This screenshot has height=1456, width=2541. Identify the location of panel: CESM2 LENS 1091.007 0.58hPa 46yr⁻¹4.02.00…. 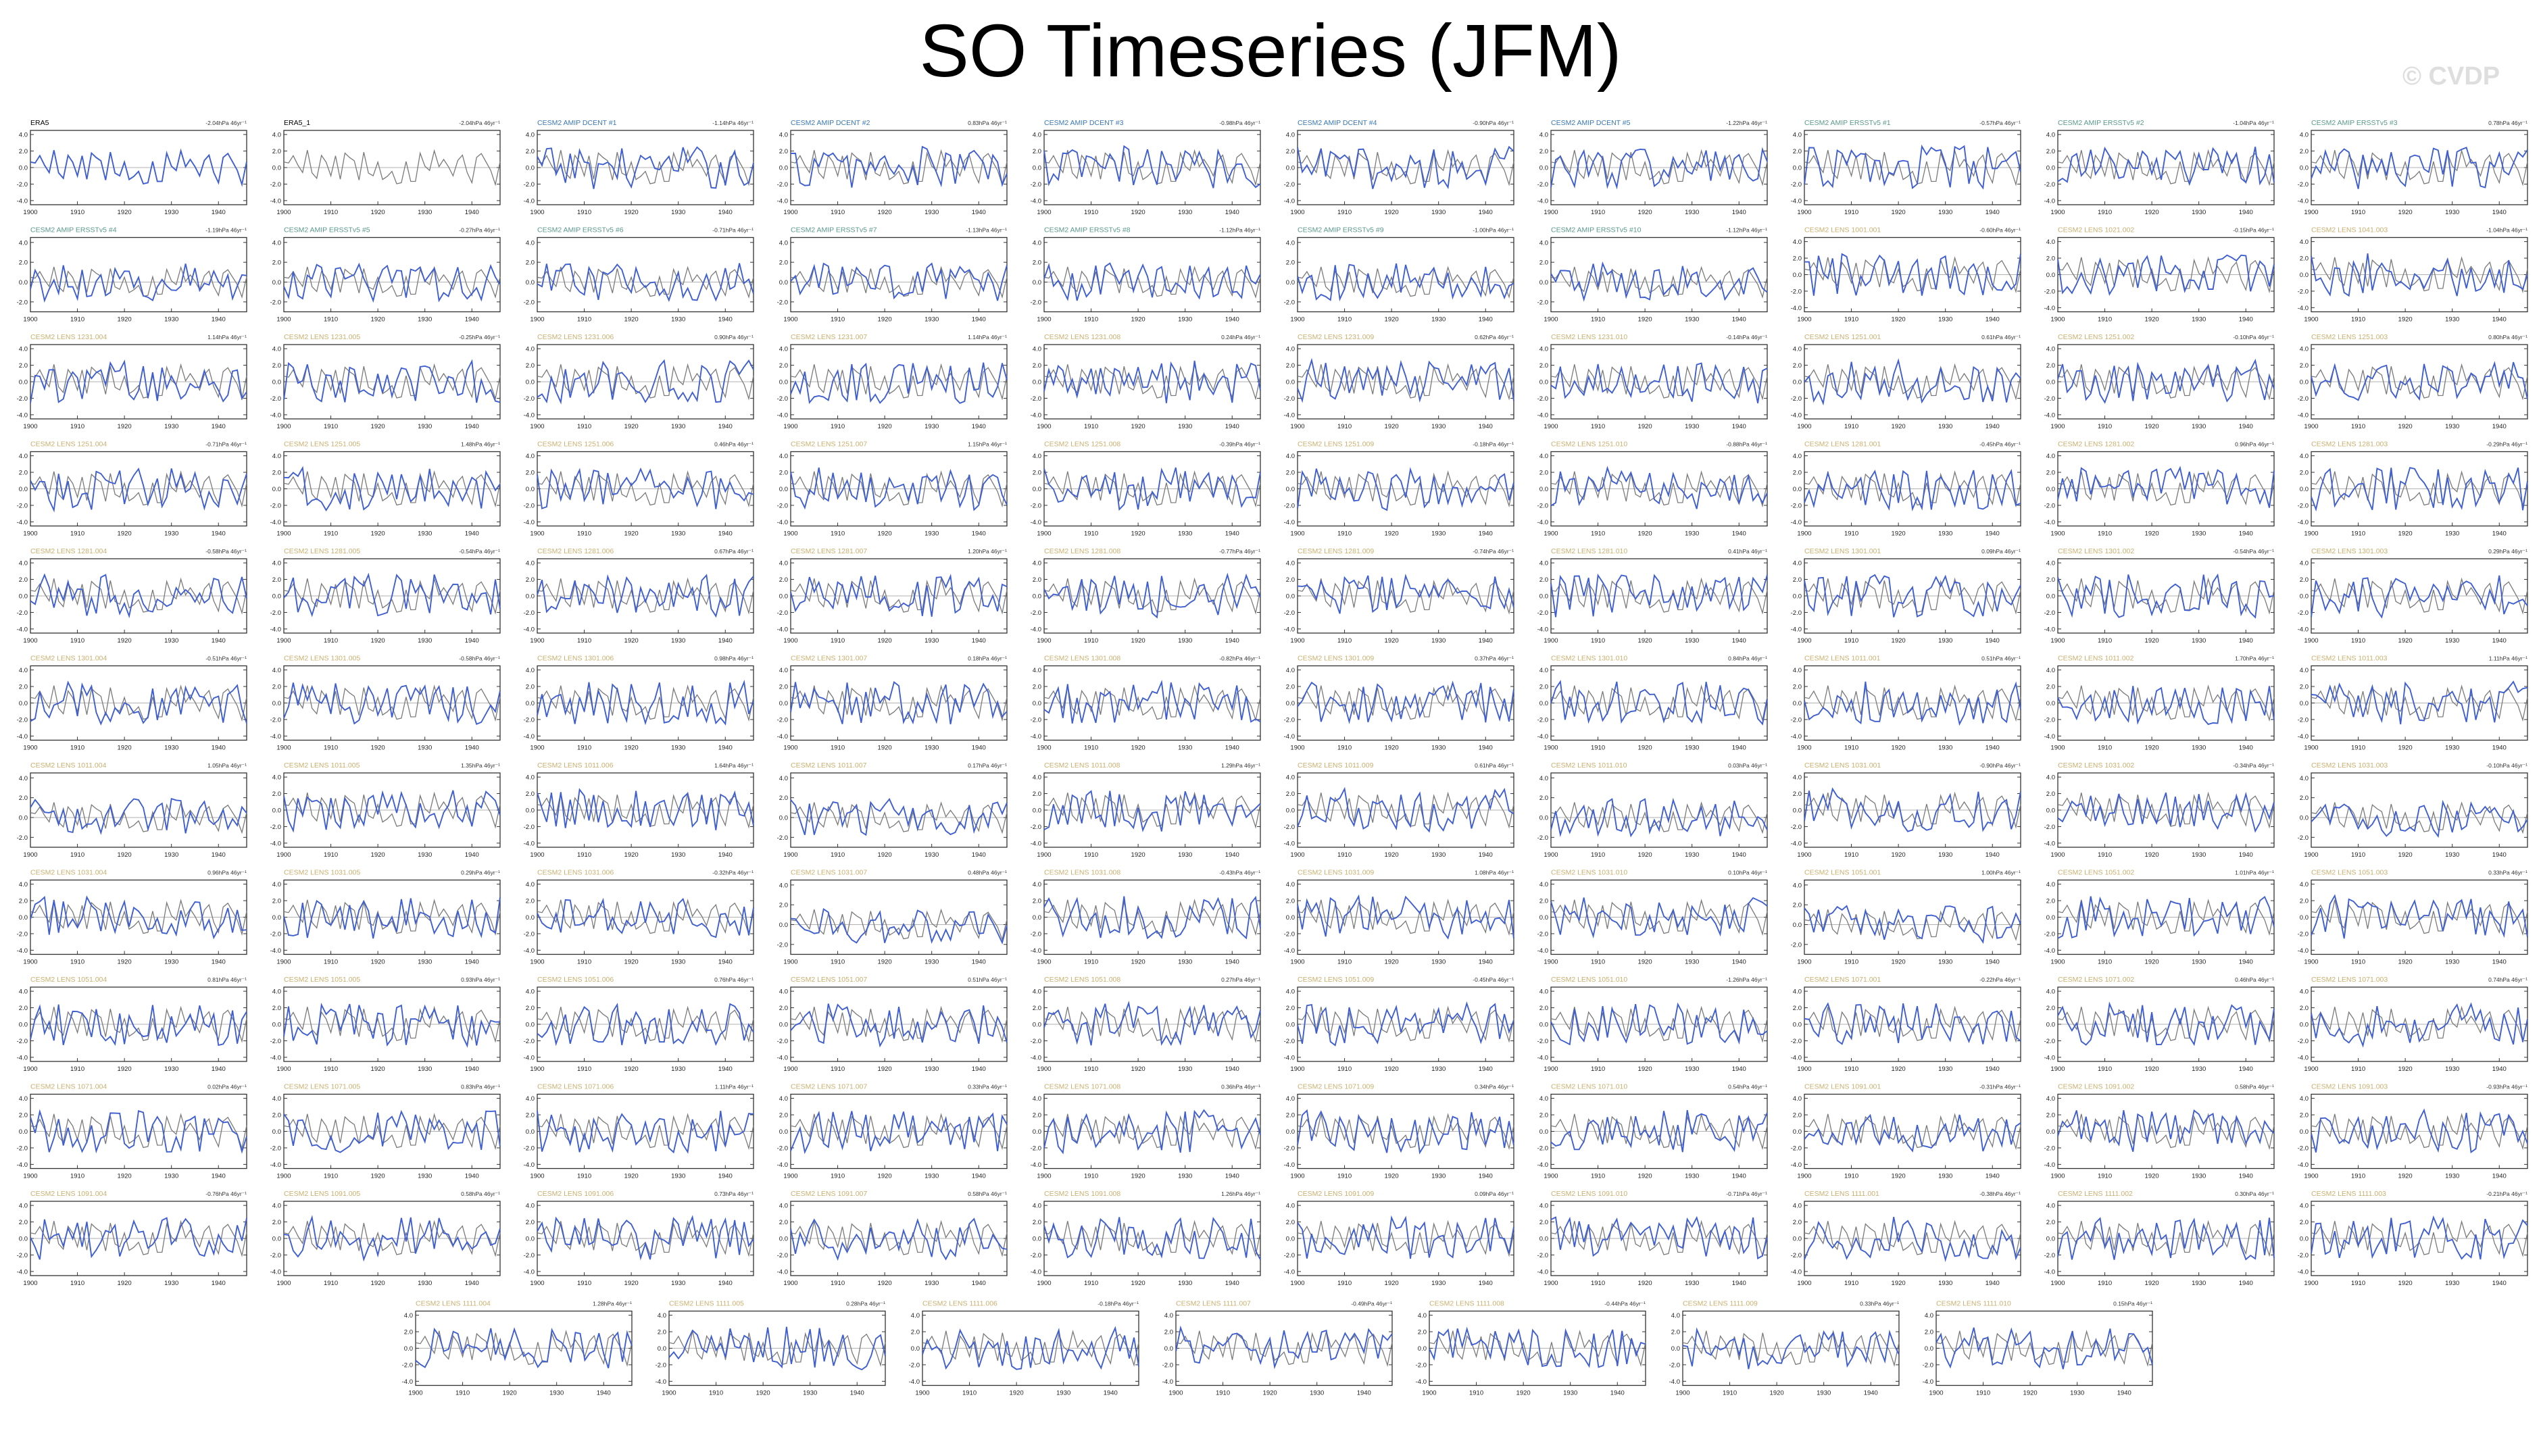
(892, 1238).